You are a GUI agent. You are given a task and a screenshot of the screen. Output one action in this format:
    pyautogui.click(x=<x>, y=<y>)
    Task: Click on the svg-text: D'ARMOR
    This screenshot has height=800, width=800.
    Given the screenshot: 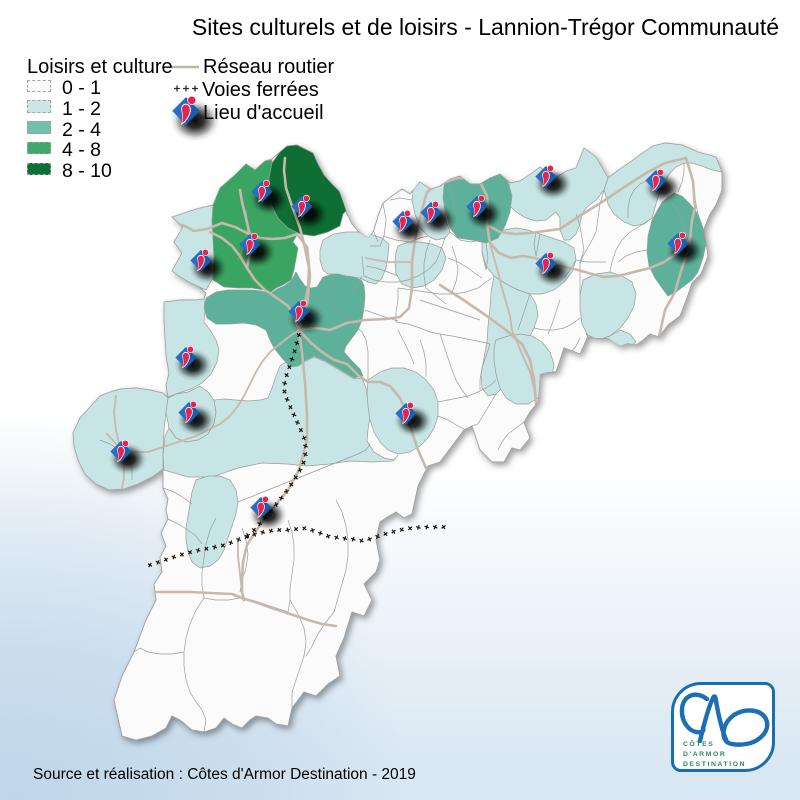 What is the action you would take?
    pyautogui.click(x=704, y=754)
    